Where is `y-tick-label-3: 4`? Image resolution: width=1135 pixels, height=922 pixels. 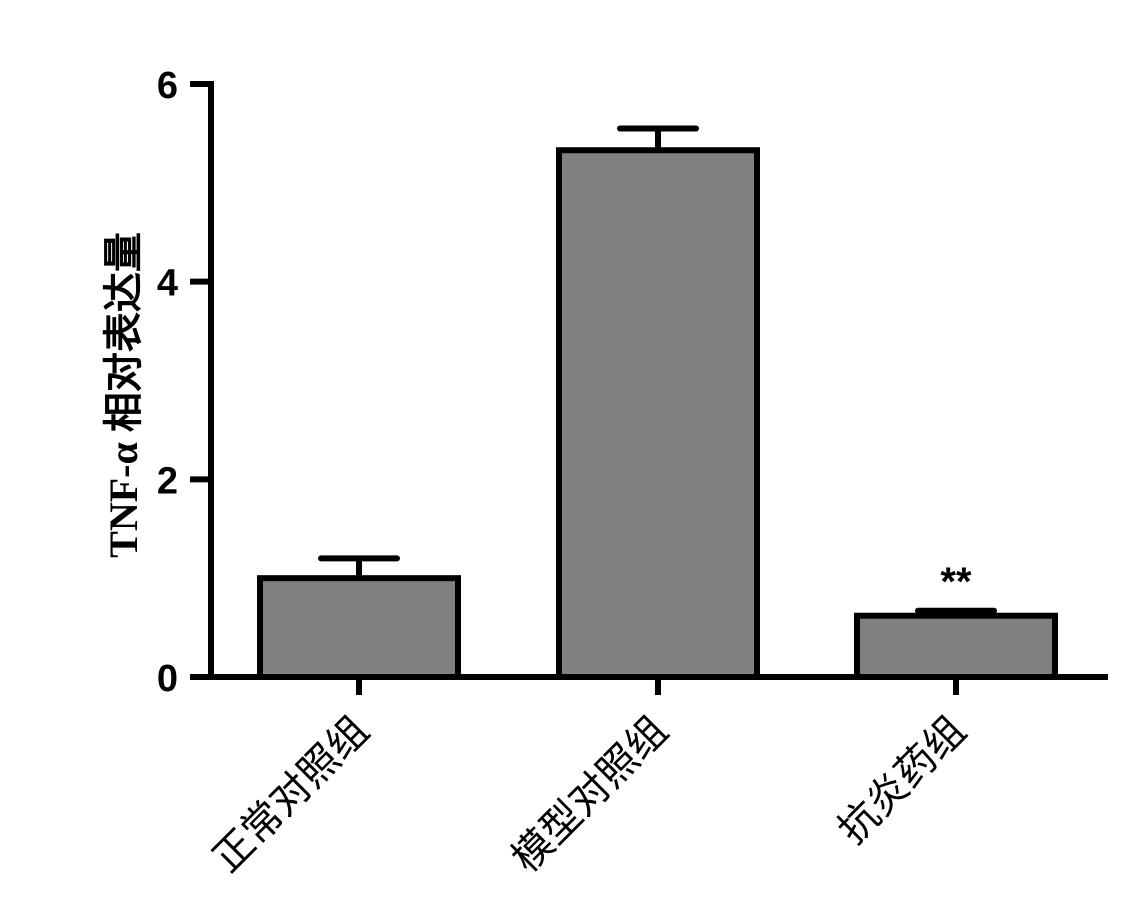 y-tick-label-3: 4 is located at coordinates (167, 284).